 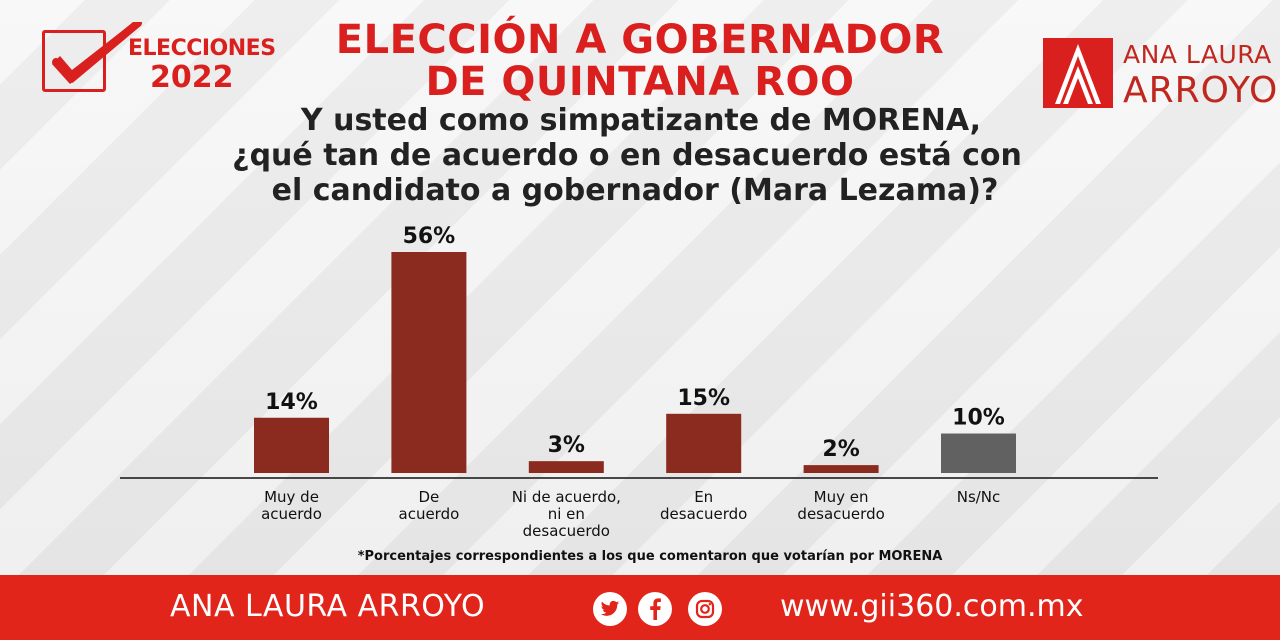 I want to click on category-label-line: Ns/Nc, so click(x=978, y=497).